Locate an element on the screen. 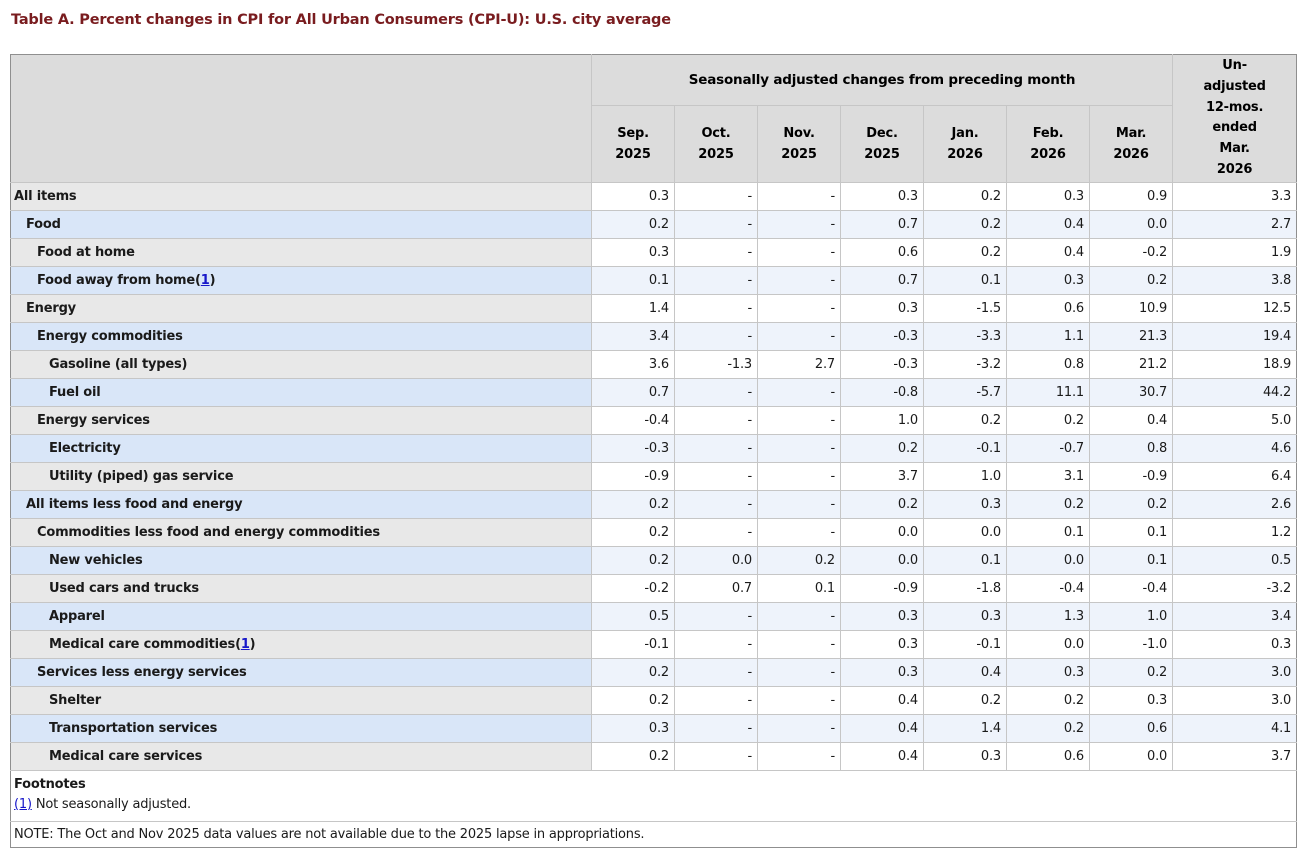 The image size is (1310, 858). row-label-energy-services: Energy services is located at coordinates (301, 420).